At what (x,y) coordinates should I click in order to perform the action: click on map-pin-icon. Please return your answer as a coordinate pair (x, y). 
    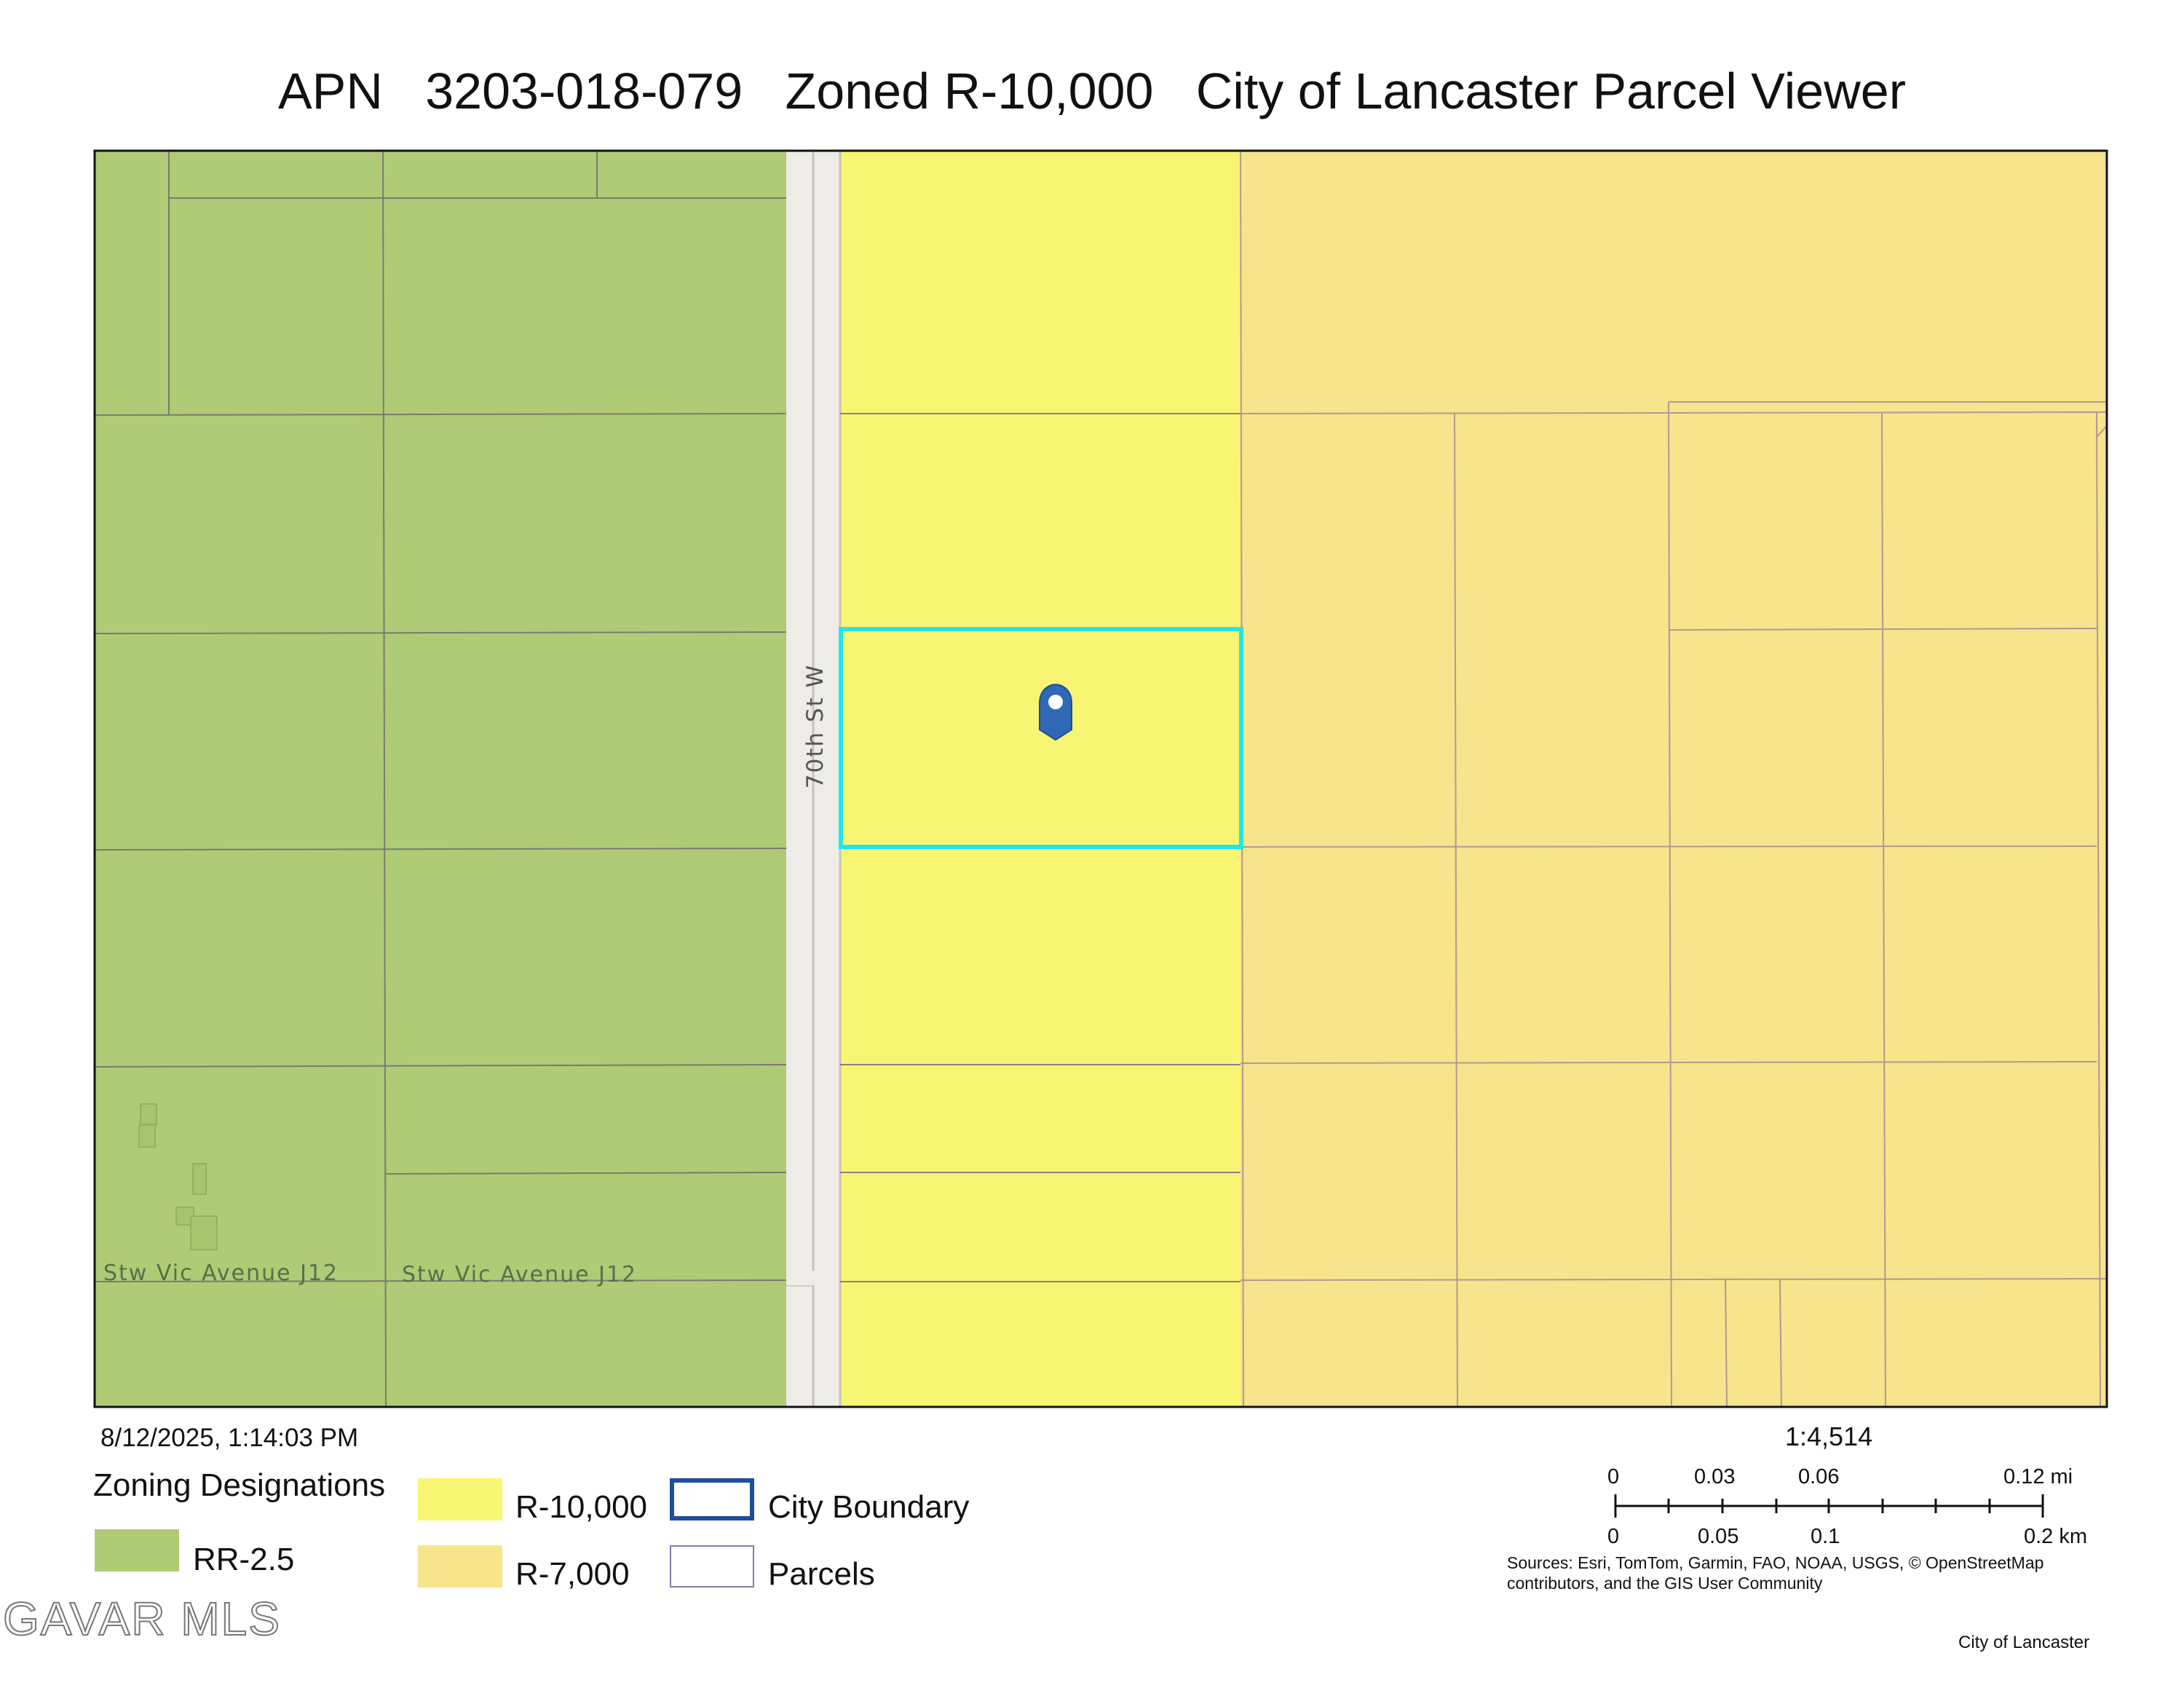
    Looking at the image, I should click on (1055, 712).